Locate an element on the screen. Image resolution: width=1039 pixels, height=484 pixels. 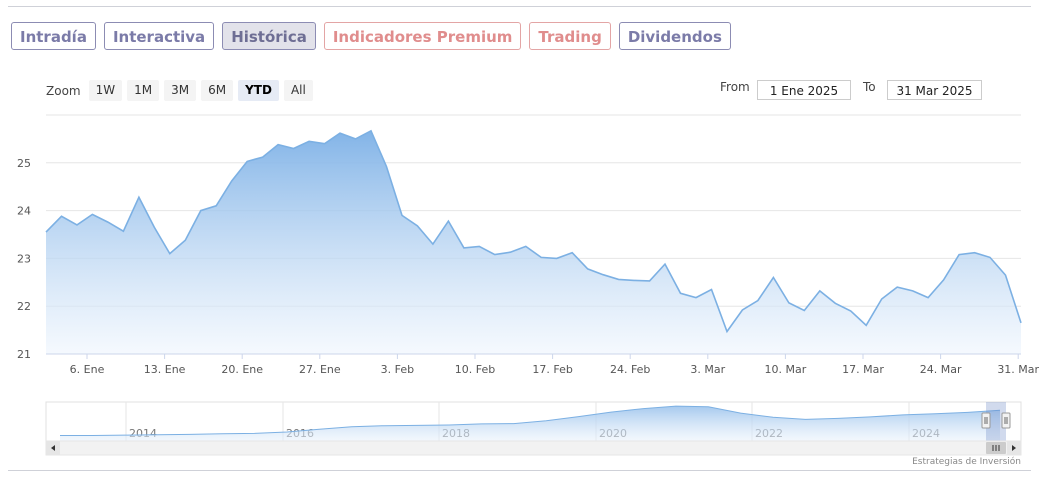
navigator-line is located at coordinates (530, 420).